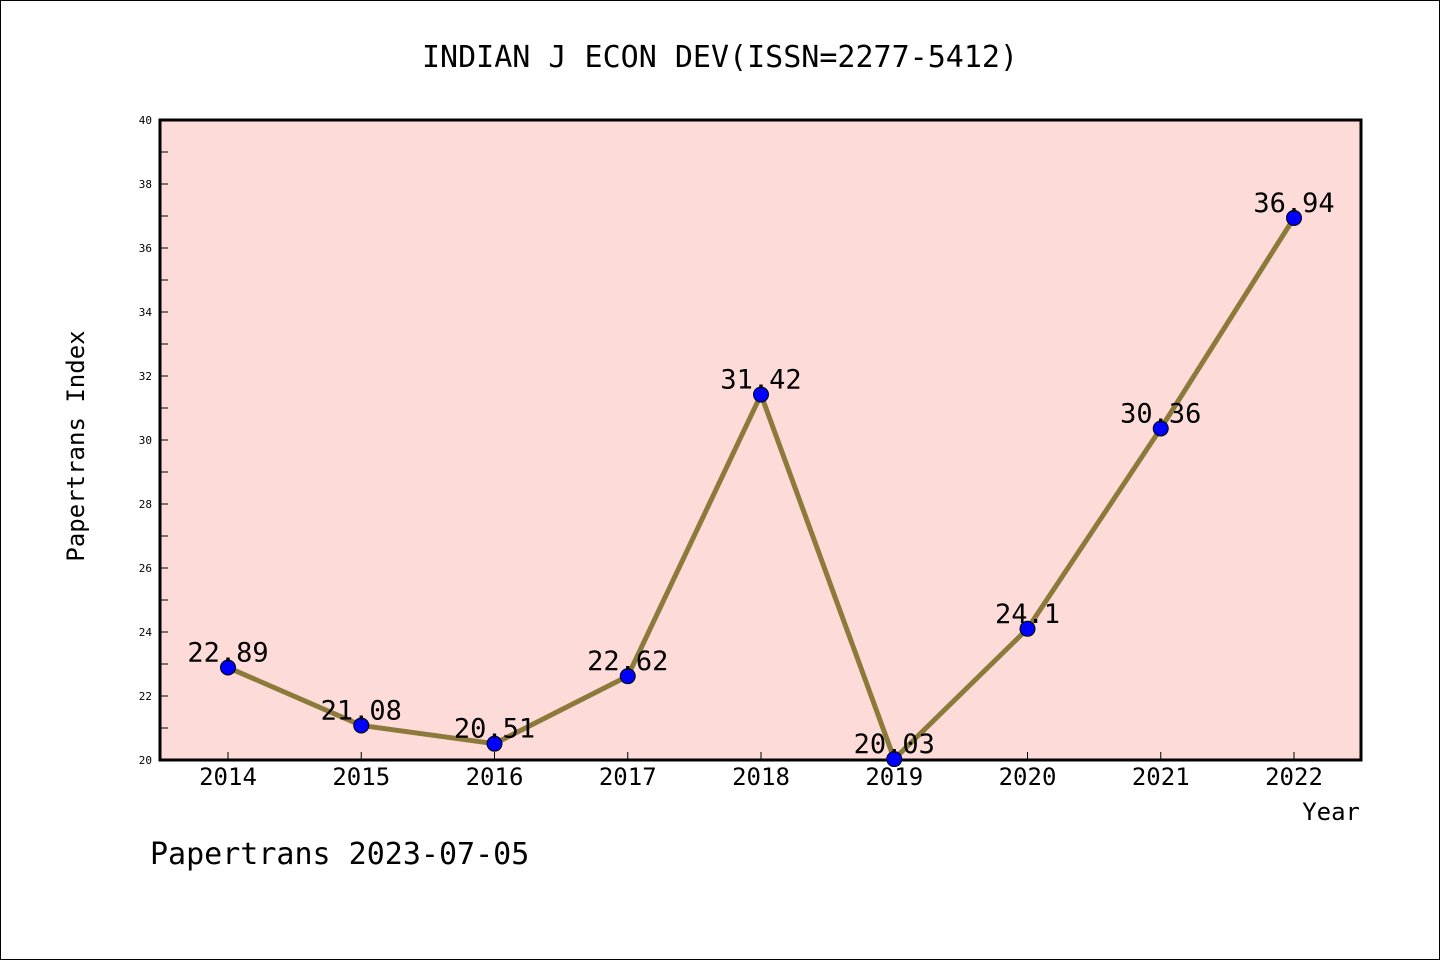 This screenshot has height=960, width=1440. I want to click on x-axis: 2014 2015 2016 2017 2018 2019 2020 2021 2022, so click(761, 771).